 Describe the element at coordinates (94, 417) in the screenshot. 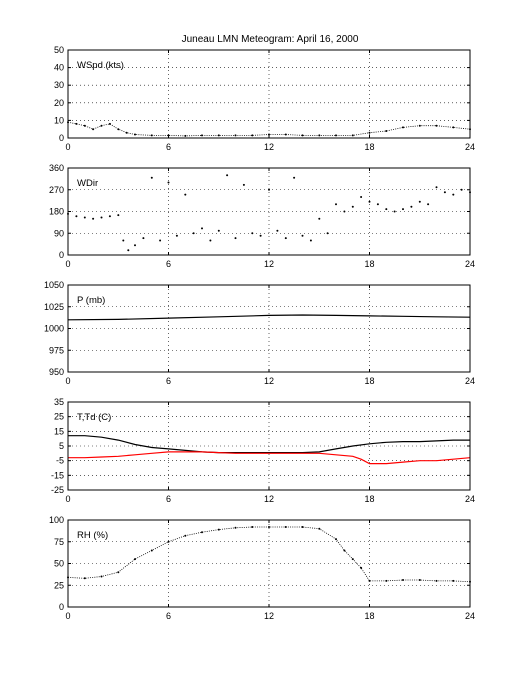

I see `temperature-panel-label: T,Td (C)` at that location.